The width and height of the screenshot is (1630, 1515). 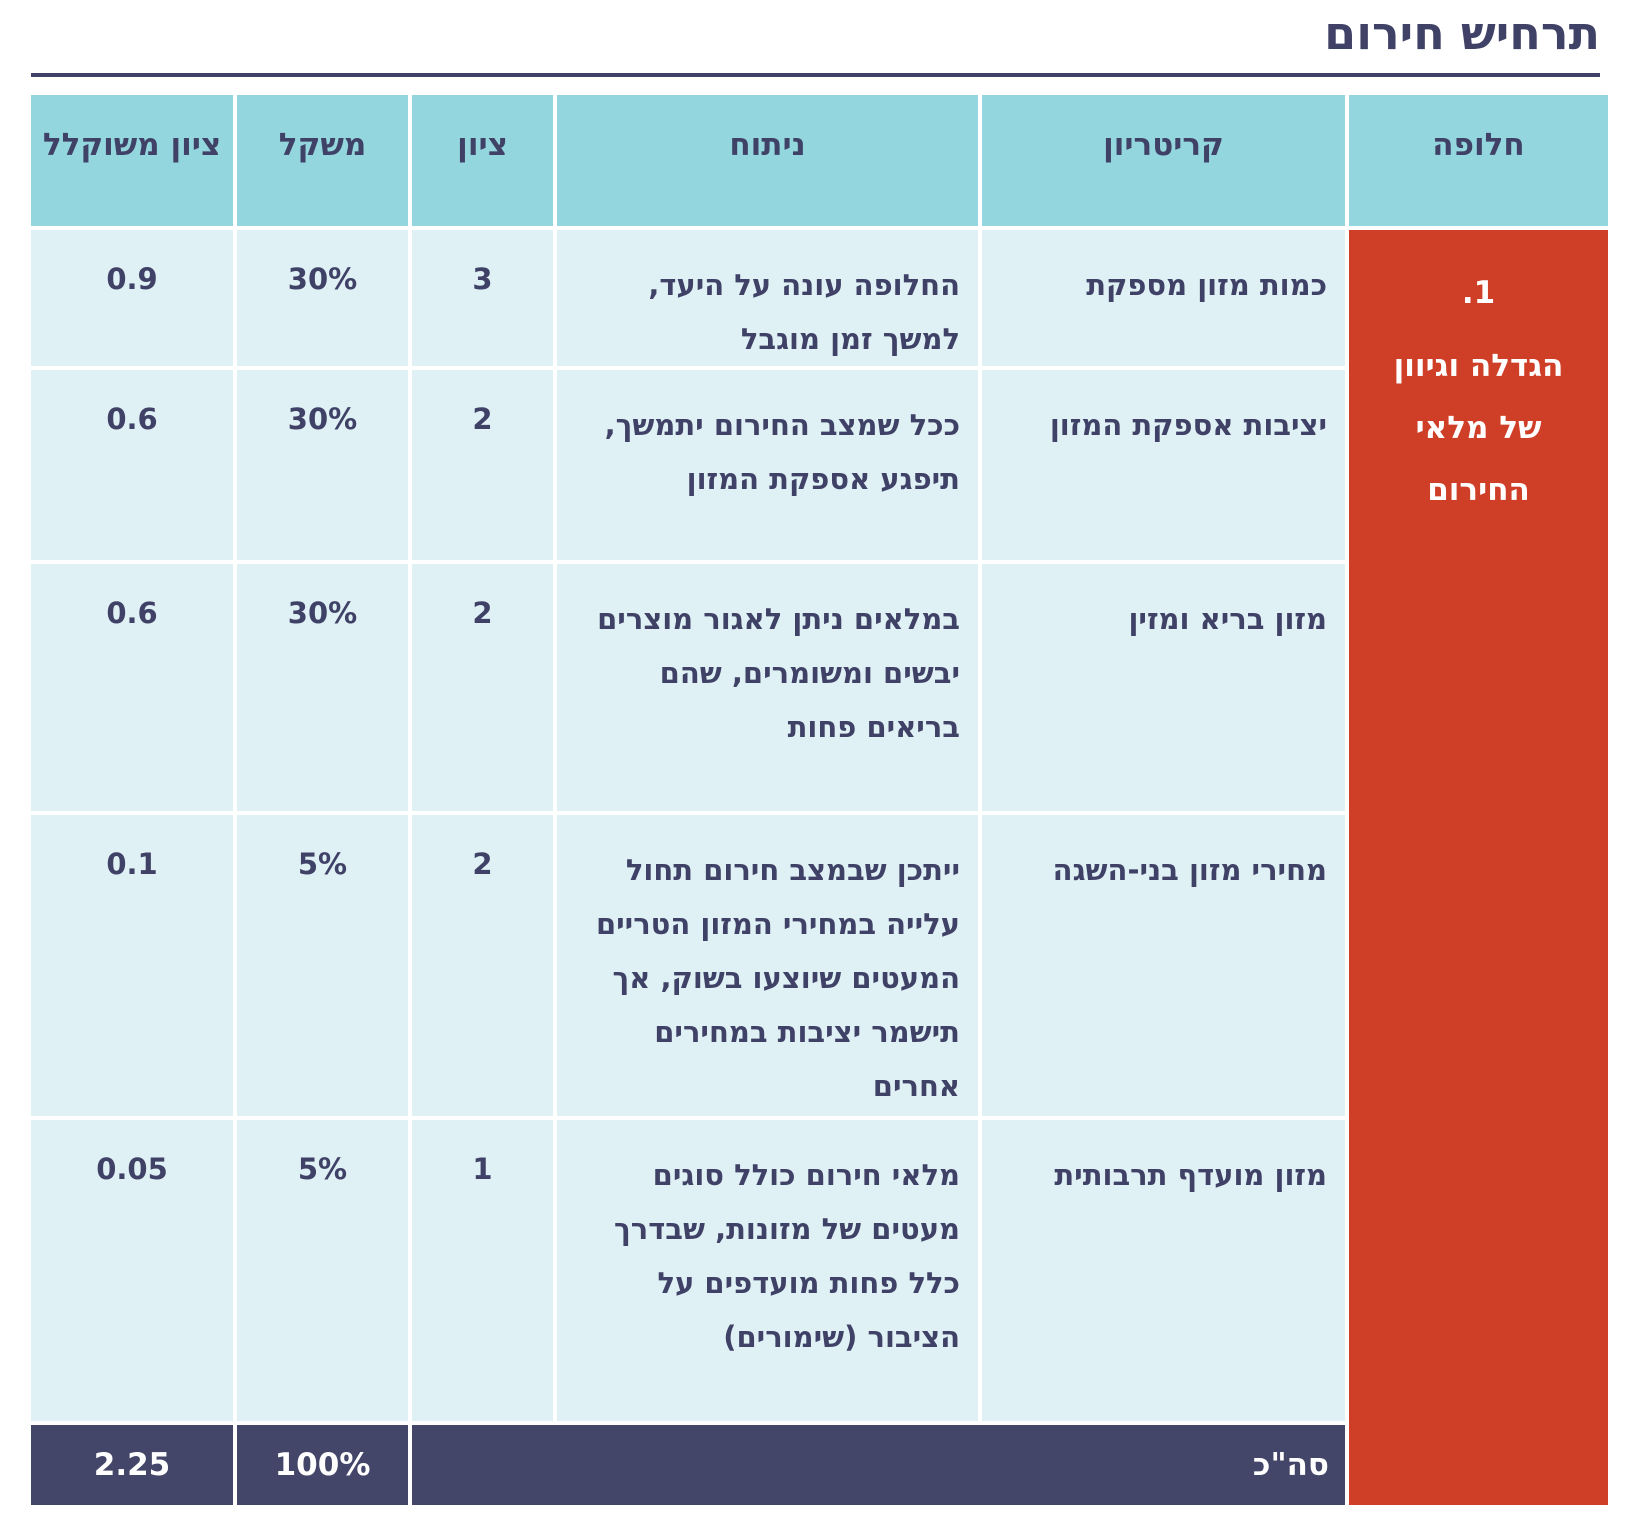 I want to click on criterion-cell: מזון בריא ומזין, so click(x=1163, y=687).